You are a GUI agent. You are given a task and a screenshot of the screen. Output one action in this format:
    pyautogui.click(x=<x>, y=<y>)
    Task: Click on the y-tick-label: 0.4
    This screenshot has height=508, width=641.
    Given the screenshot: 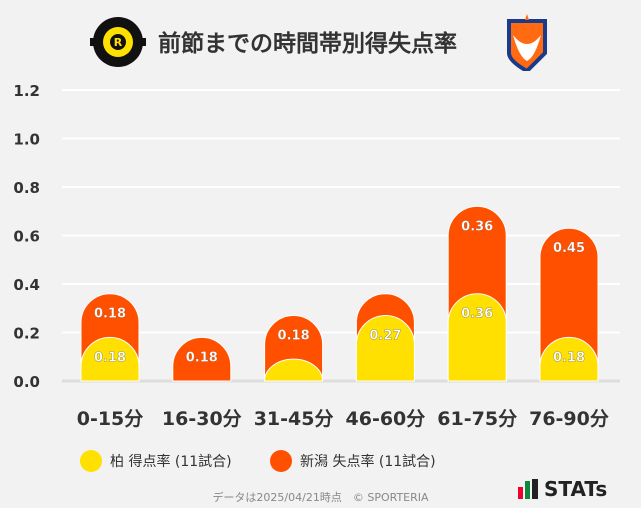 What is the action you would take?
    pyautogui.click(x=26, y=285)
    